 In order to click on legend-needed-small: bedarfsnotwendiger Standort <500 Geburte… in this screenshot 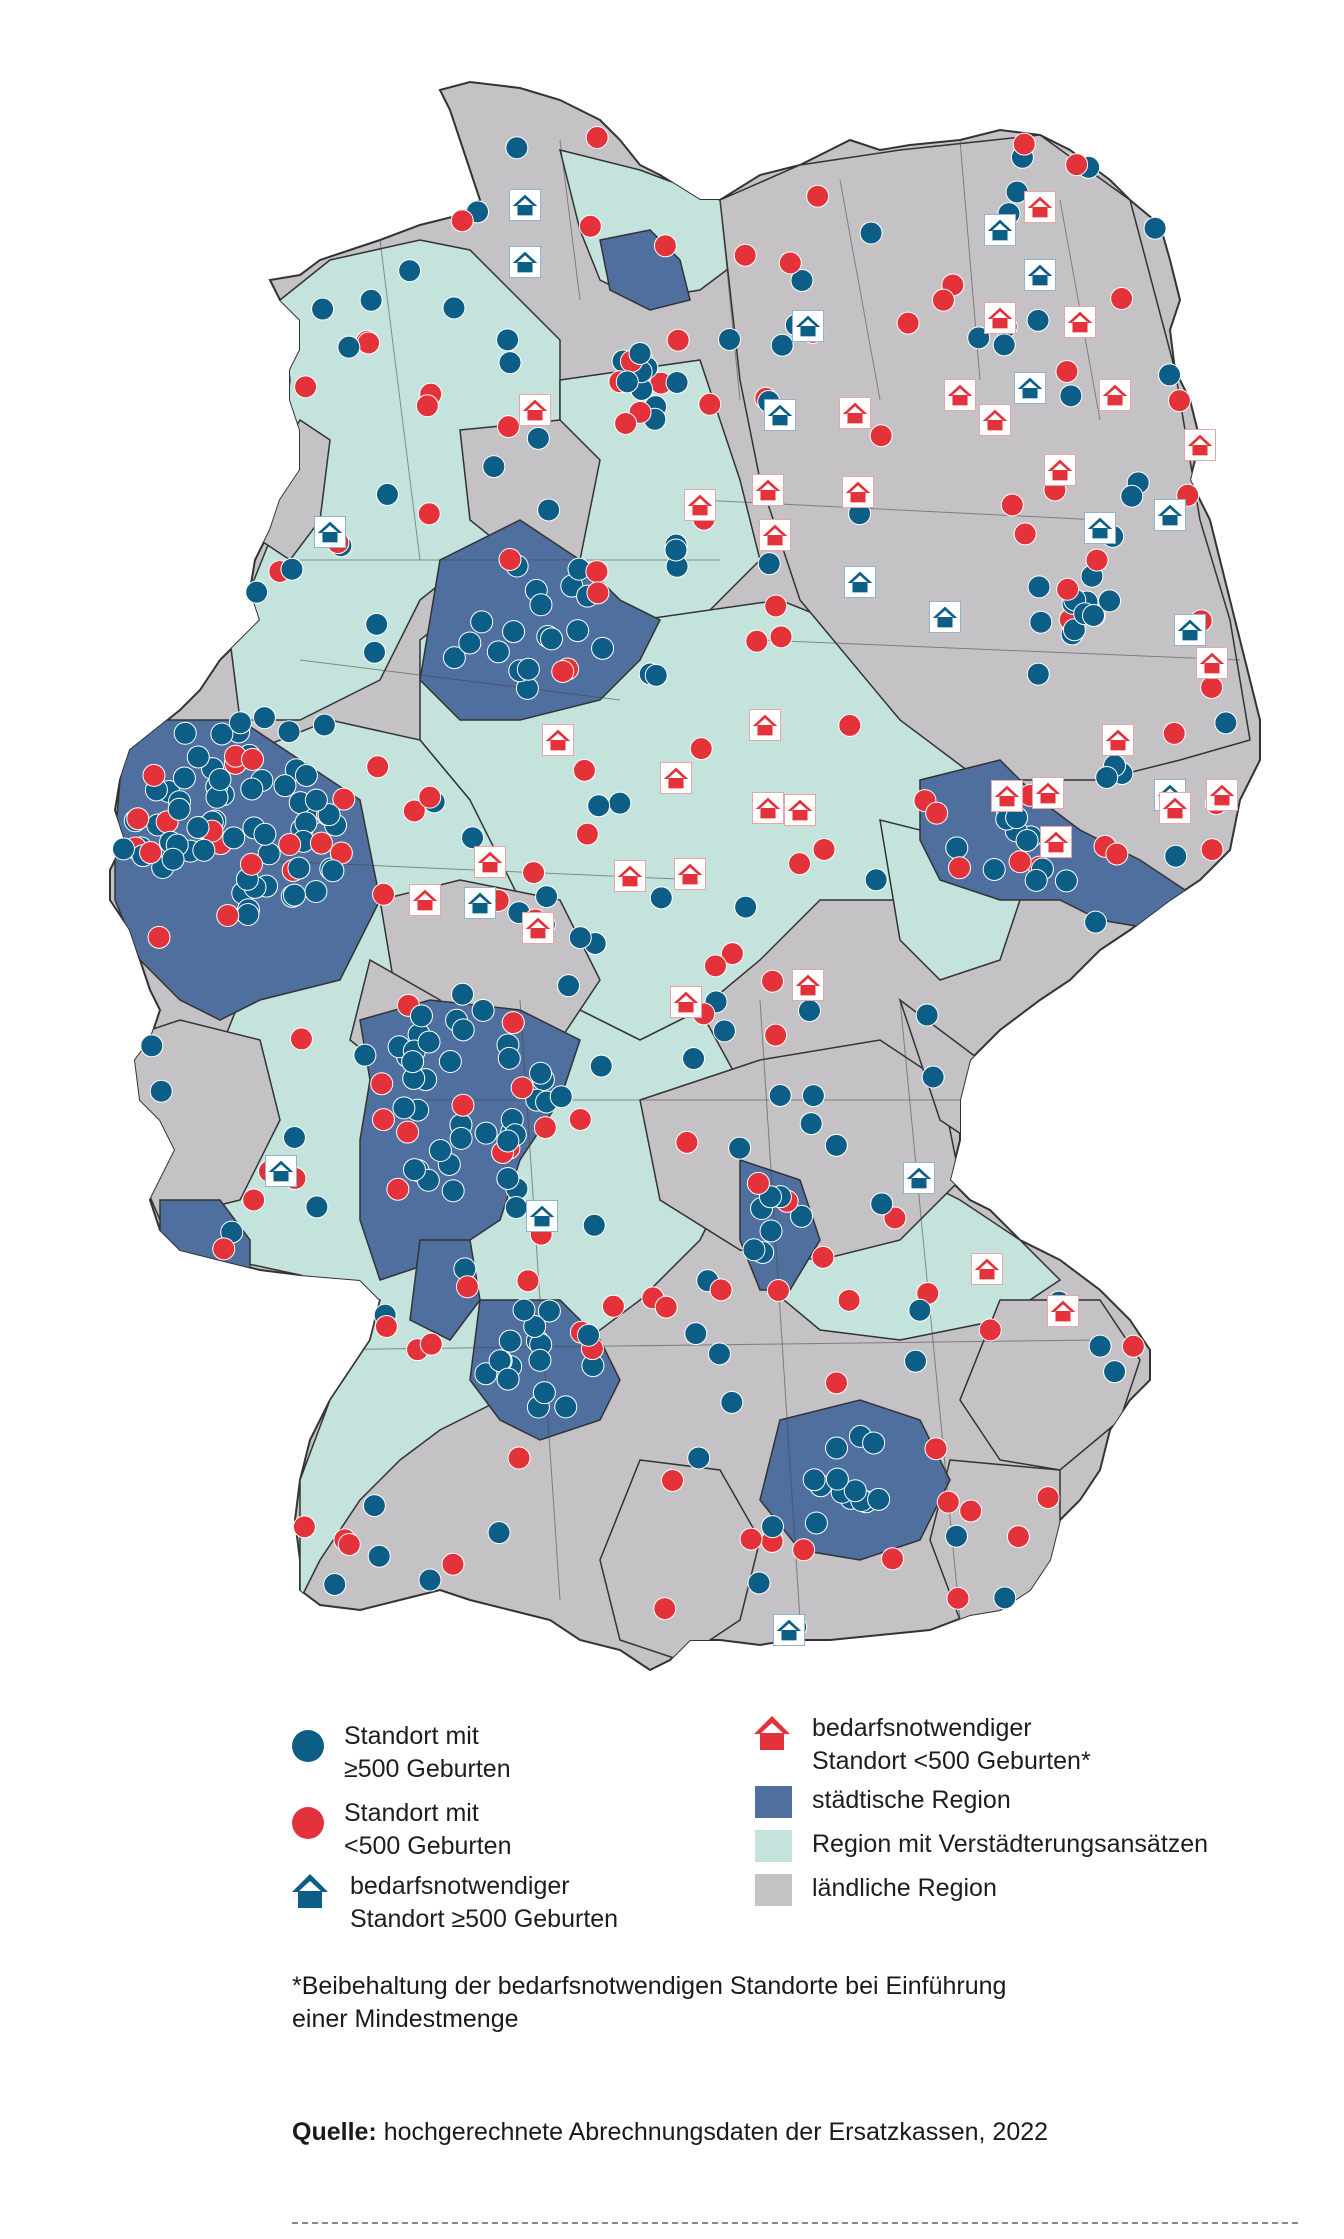, I will do `click(921, 1745)`.